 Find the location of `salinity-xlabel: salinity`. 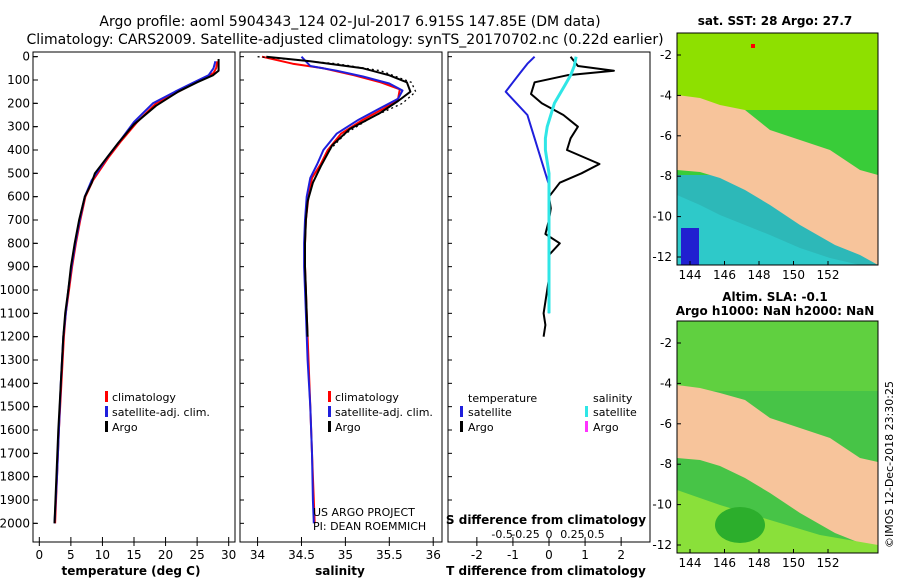

salinity-xlabel: salinity is located at coordinates (340, 571).